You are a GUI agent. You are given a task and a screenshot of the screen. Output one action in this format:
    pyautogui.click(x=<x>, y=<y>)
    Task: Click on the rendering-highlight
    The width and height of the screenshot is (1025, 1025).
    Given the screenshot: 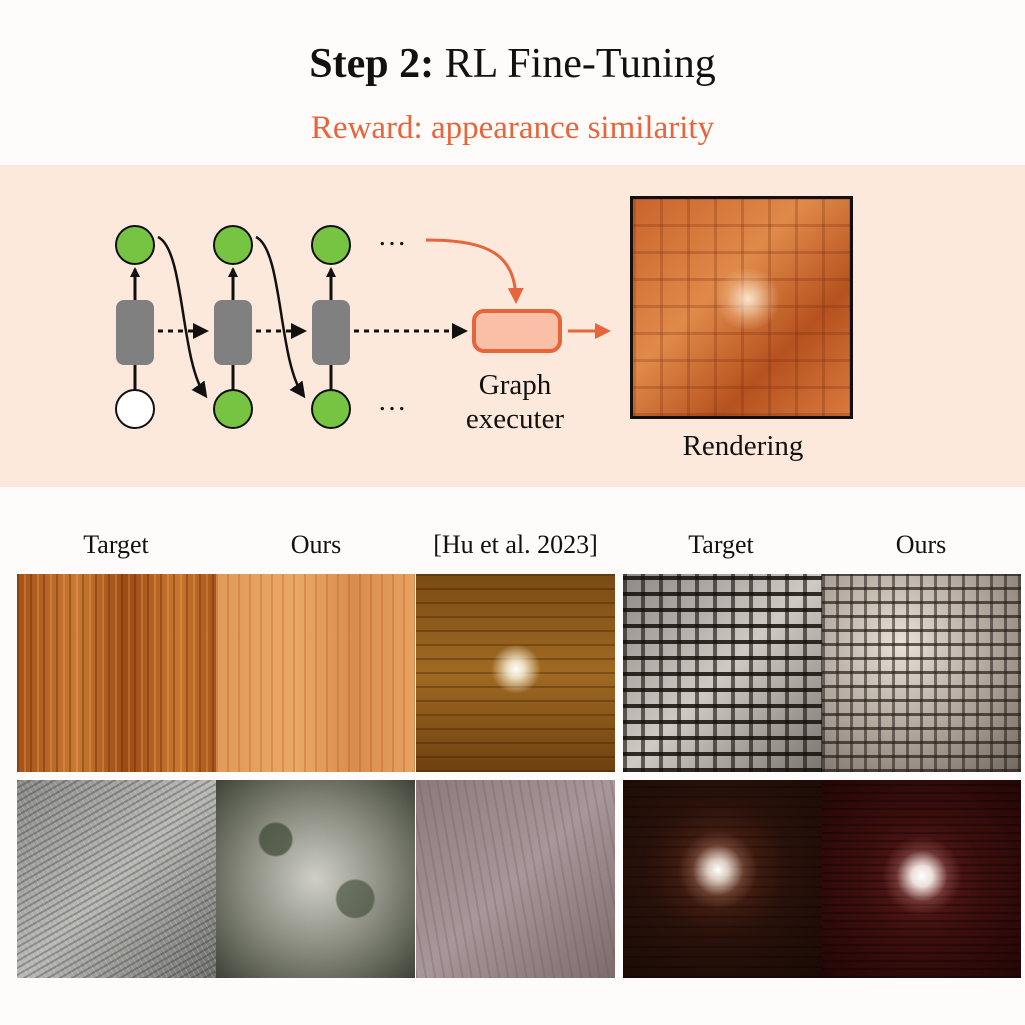 What is the action you would take?
    pyautogui.click(x=748, y=299)
    